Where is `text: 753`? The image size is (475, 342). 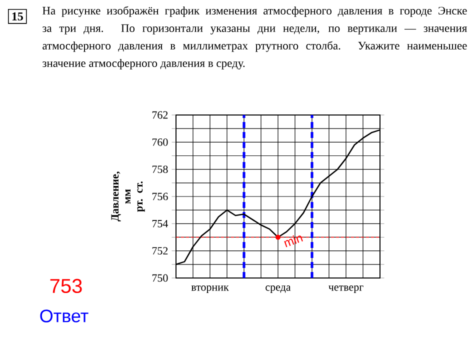 text: 753 is located at coordinates (66, 286).